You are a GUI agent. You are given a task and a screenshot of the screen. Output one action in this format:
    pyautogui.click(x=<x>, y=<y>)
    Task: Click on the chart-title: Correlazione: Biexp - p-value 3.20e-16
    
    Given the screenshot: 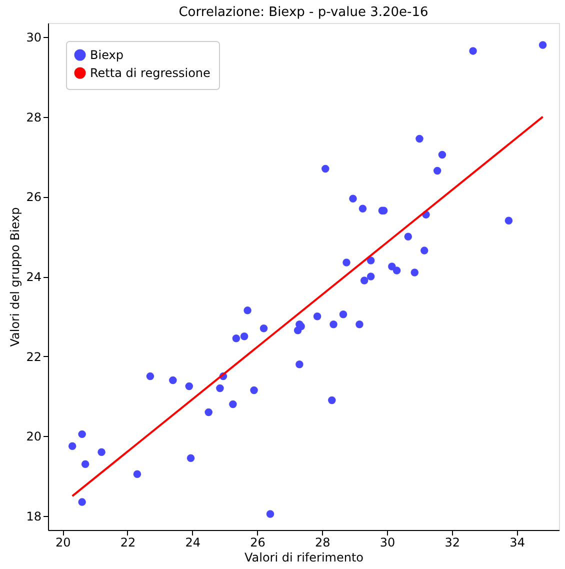 What is the action you would take?
    pyautogui.click(x=303, y=12)
    